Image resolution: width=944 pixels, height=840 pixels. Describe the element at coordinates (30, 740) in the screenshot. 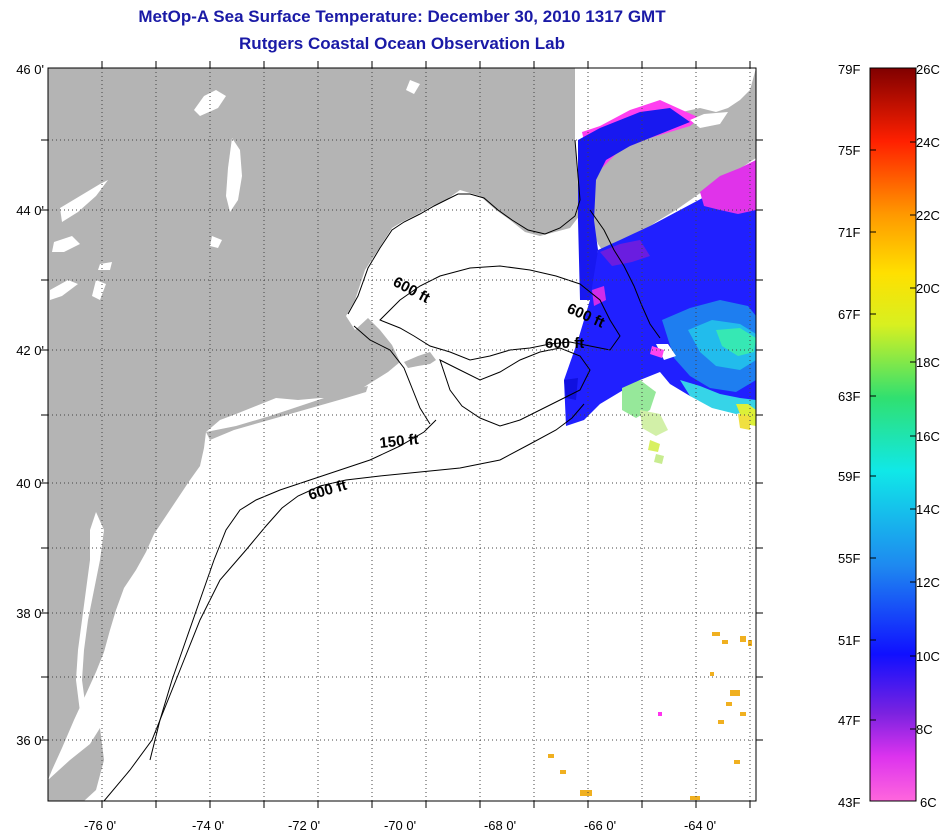

I see `lat-label-36: 36 0'` at that location.